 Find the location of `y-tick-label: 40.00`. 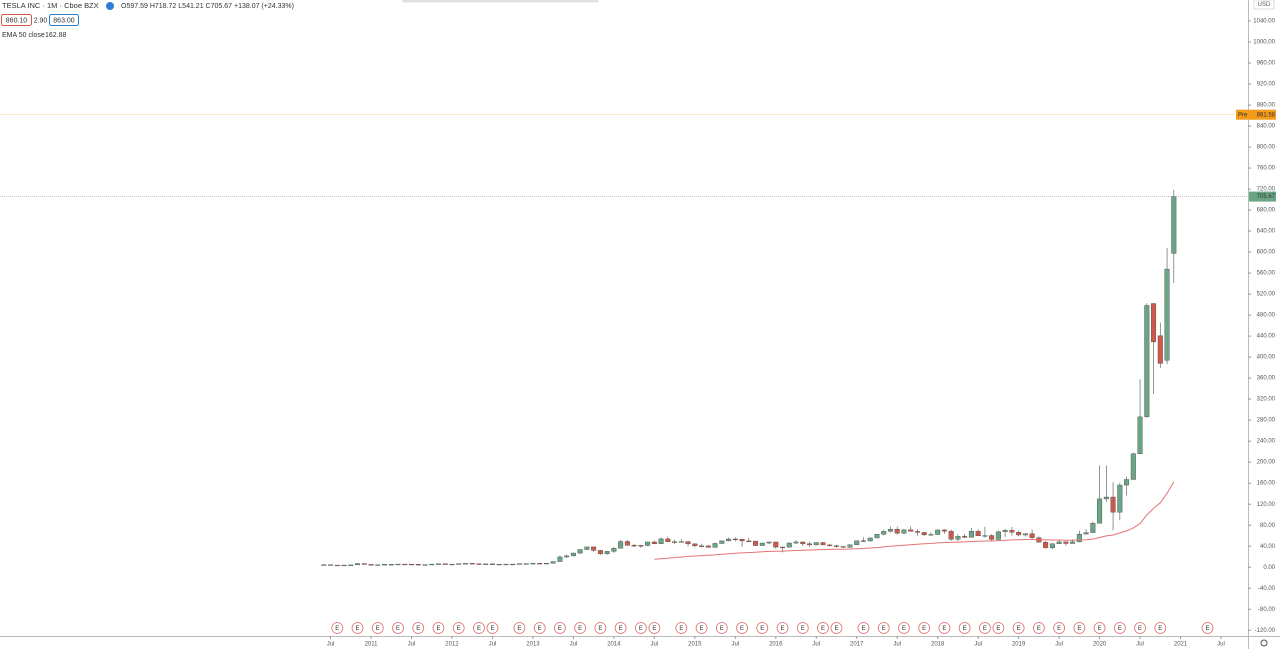

y-tick-label: 40.00 is located at coordinates (1268, 547).